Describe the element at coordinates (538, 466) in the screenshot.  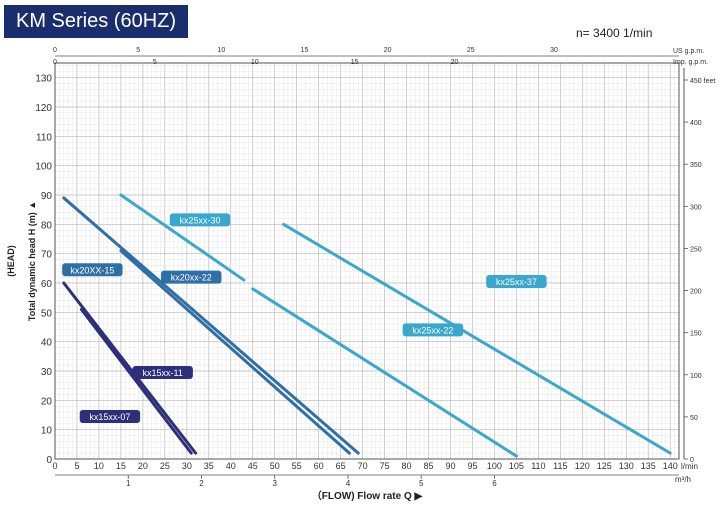
I see `x-tick-label: 110` at that location.